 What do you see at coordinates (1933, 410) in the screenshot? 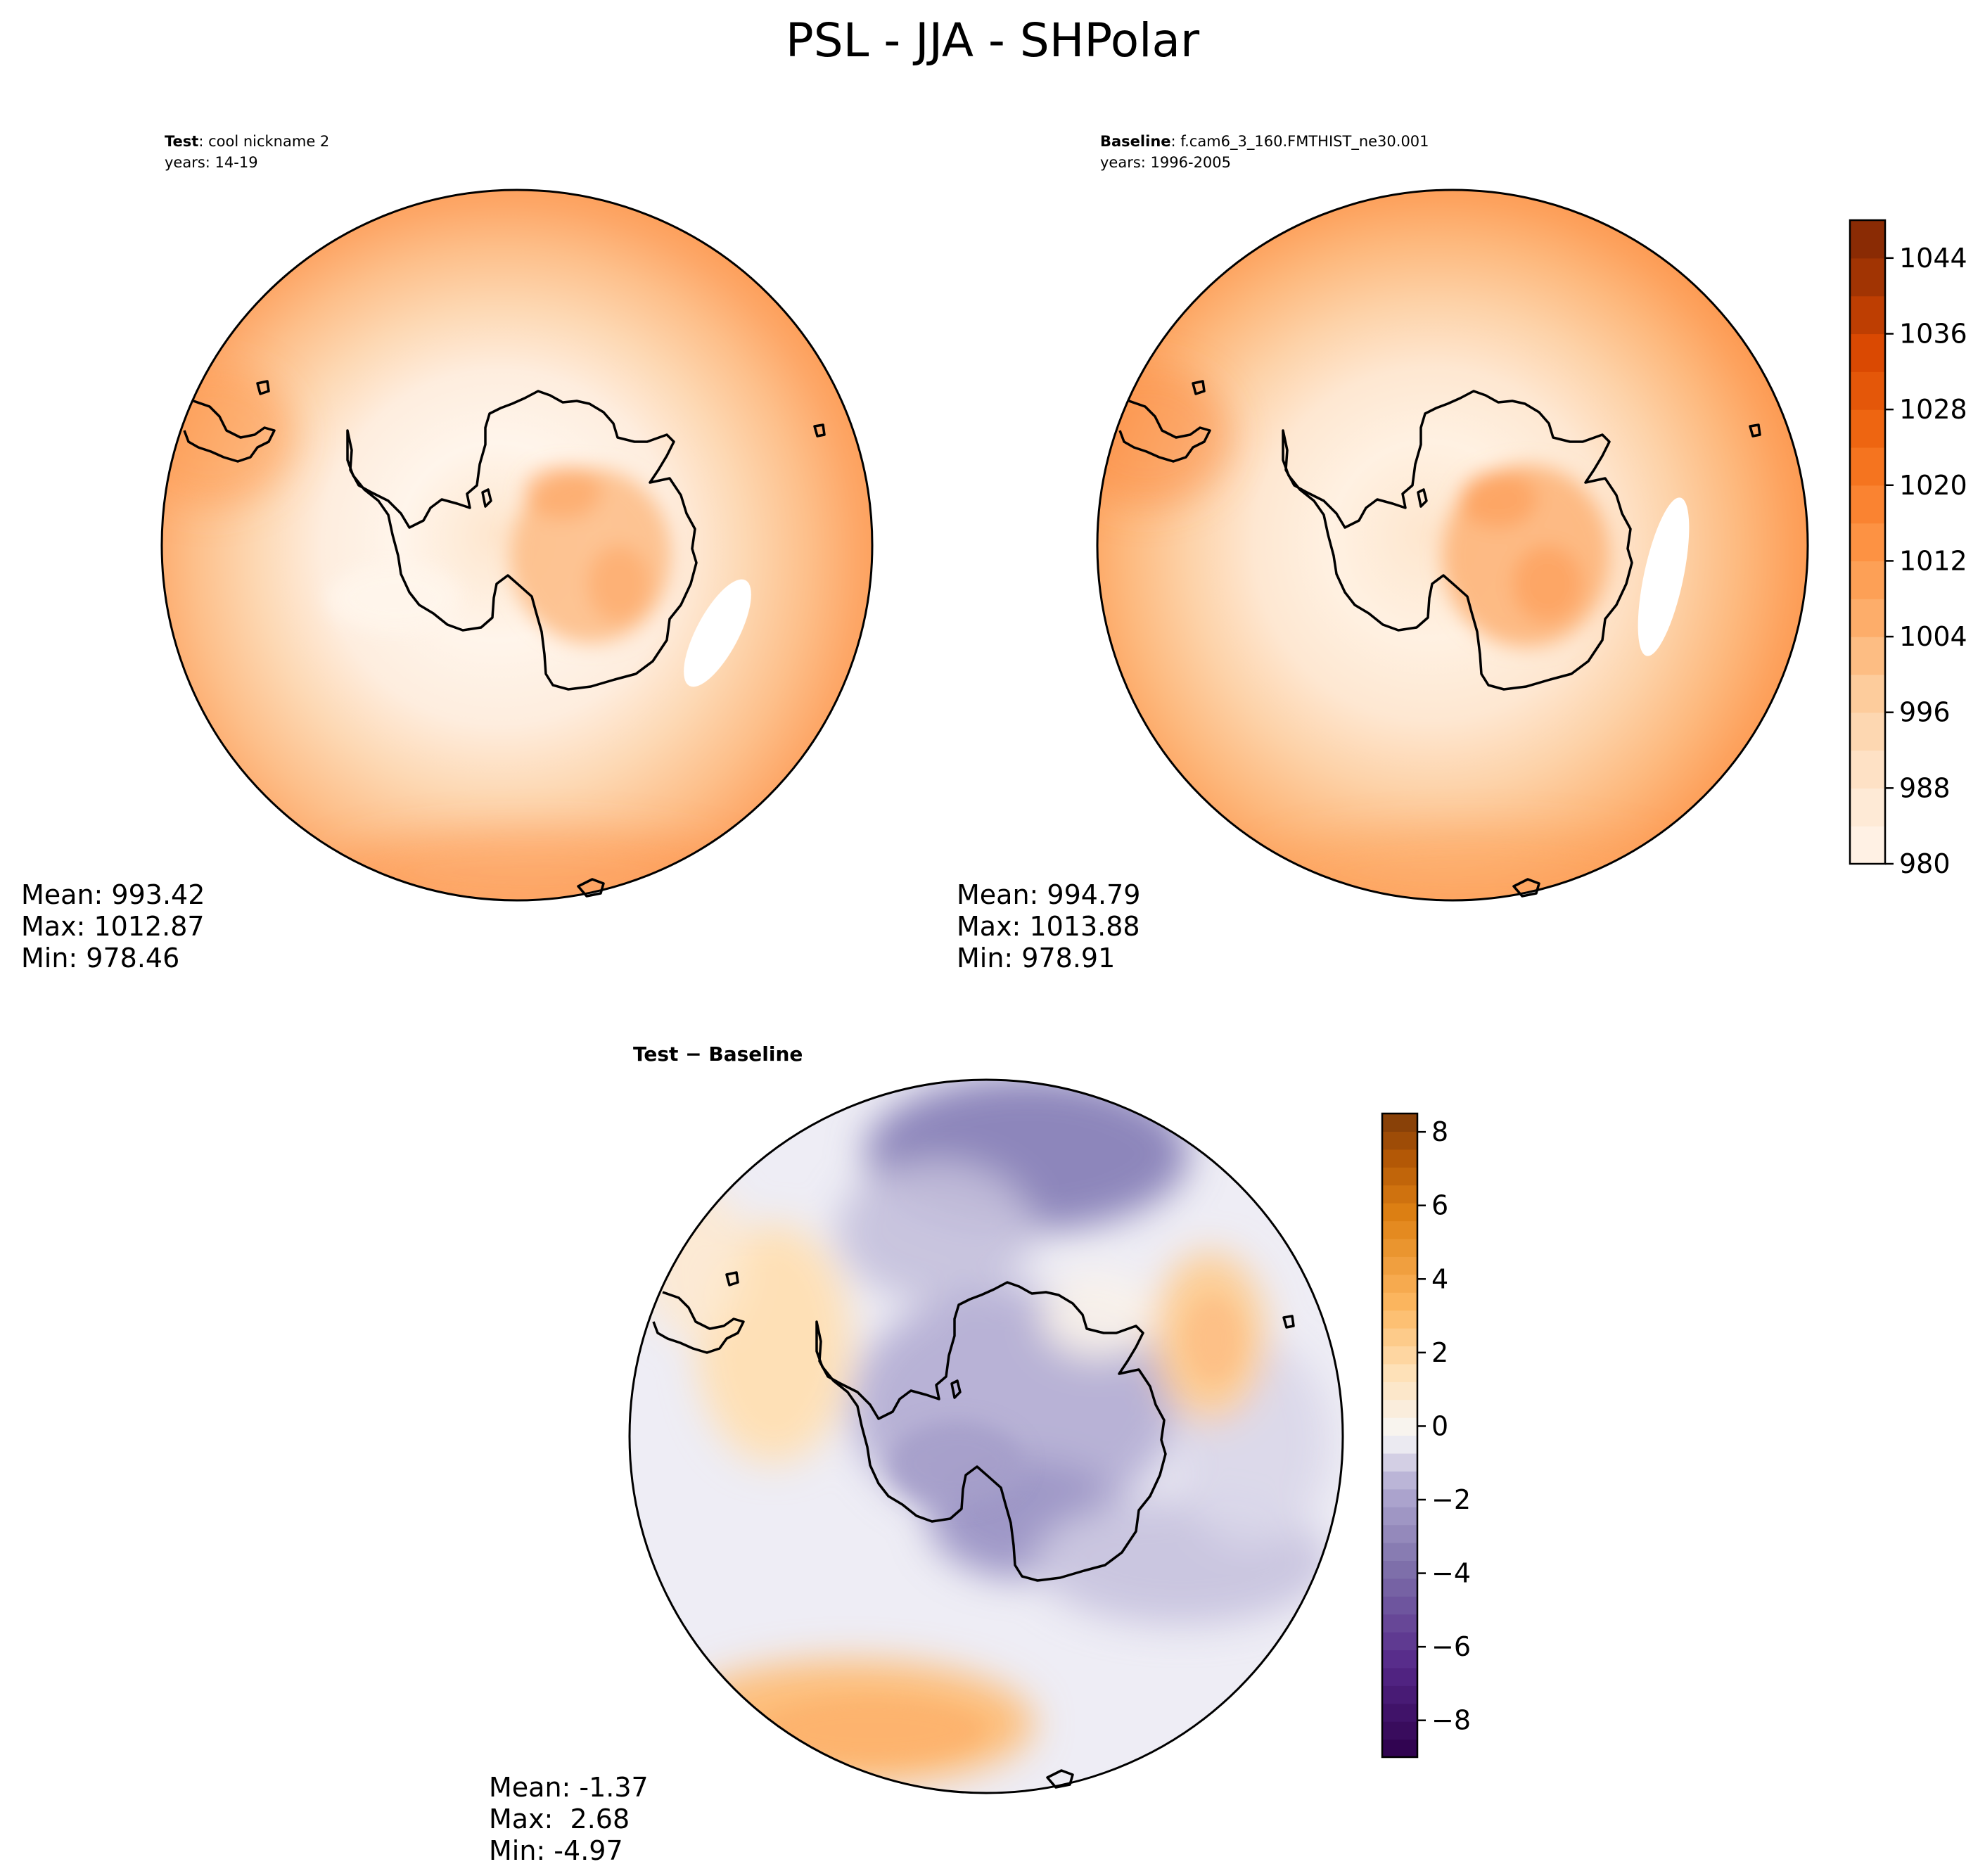
I see `colorbar-abs-tick-label: 1028` at bounding box center [1933, 410].